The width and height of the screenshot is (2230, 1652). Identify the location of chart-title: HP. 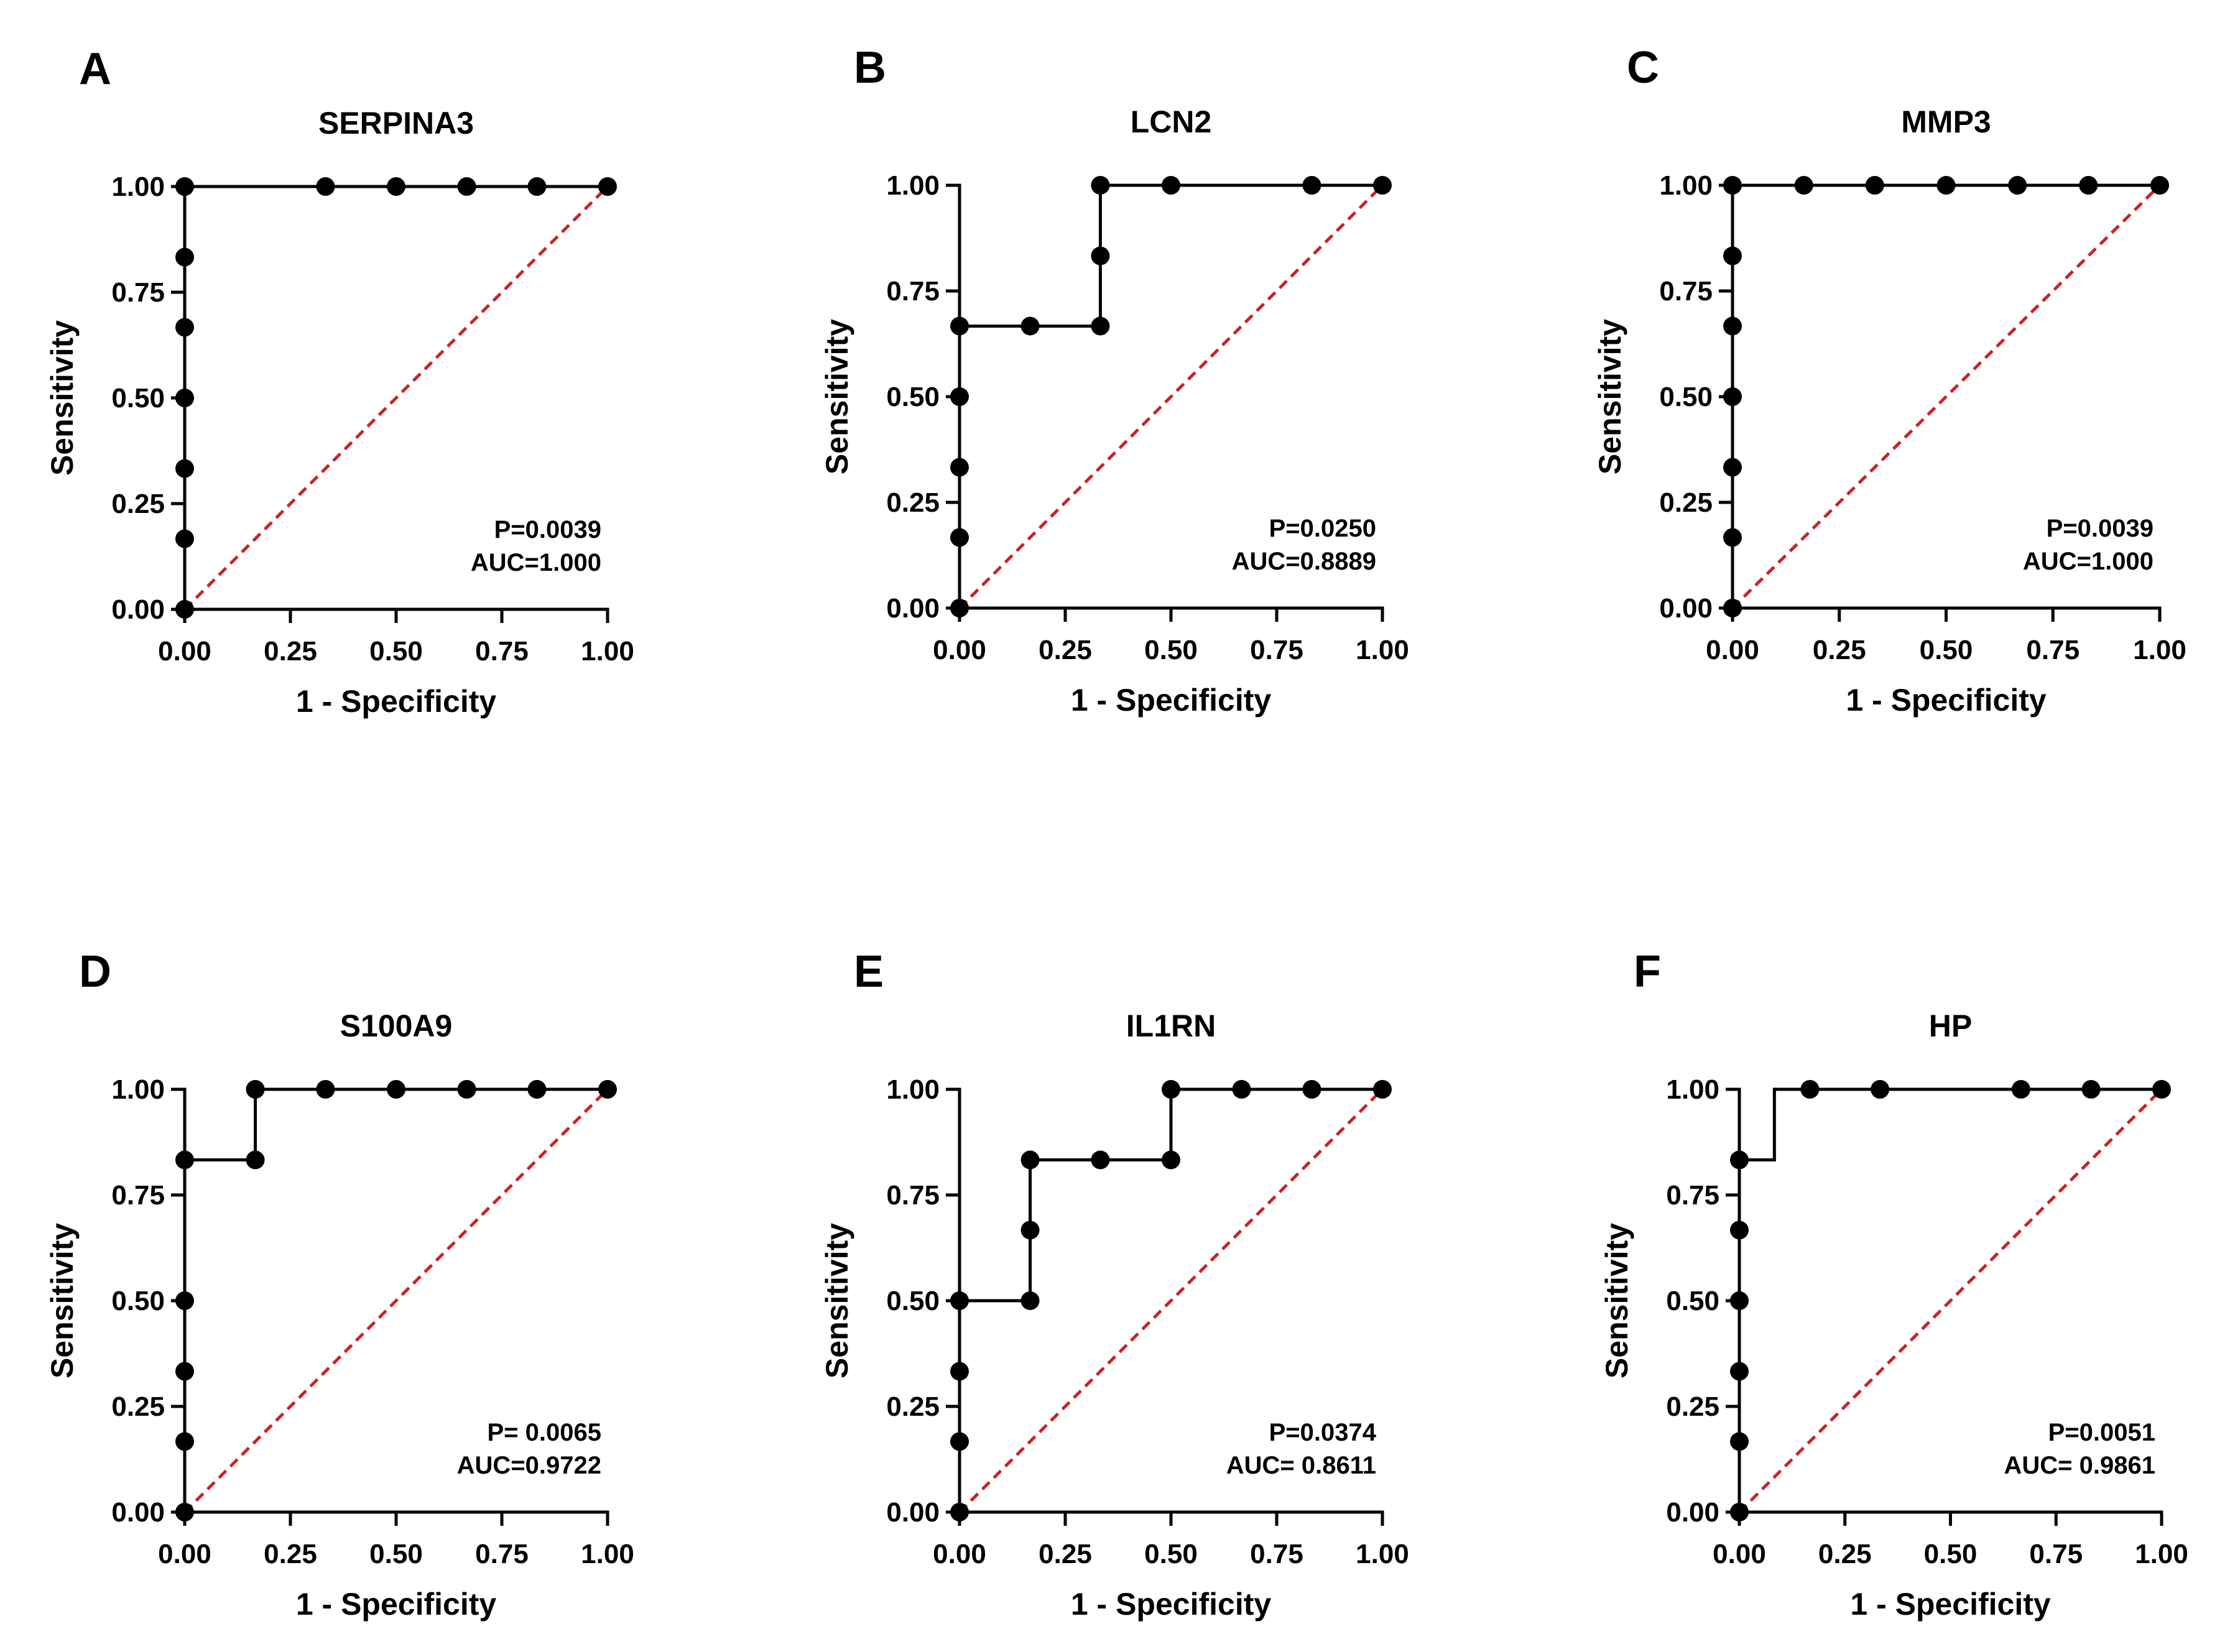
(1950, 1025).